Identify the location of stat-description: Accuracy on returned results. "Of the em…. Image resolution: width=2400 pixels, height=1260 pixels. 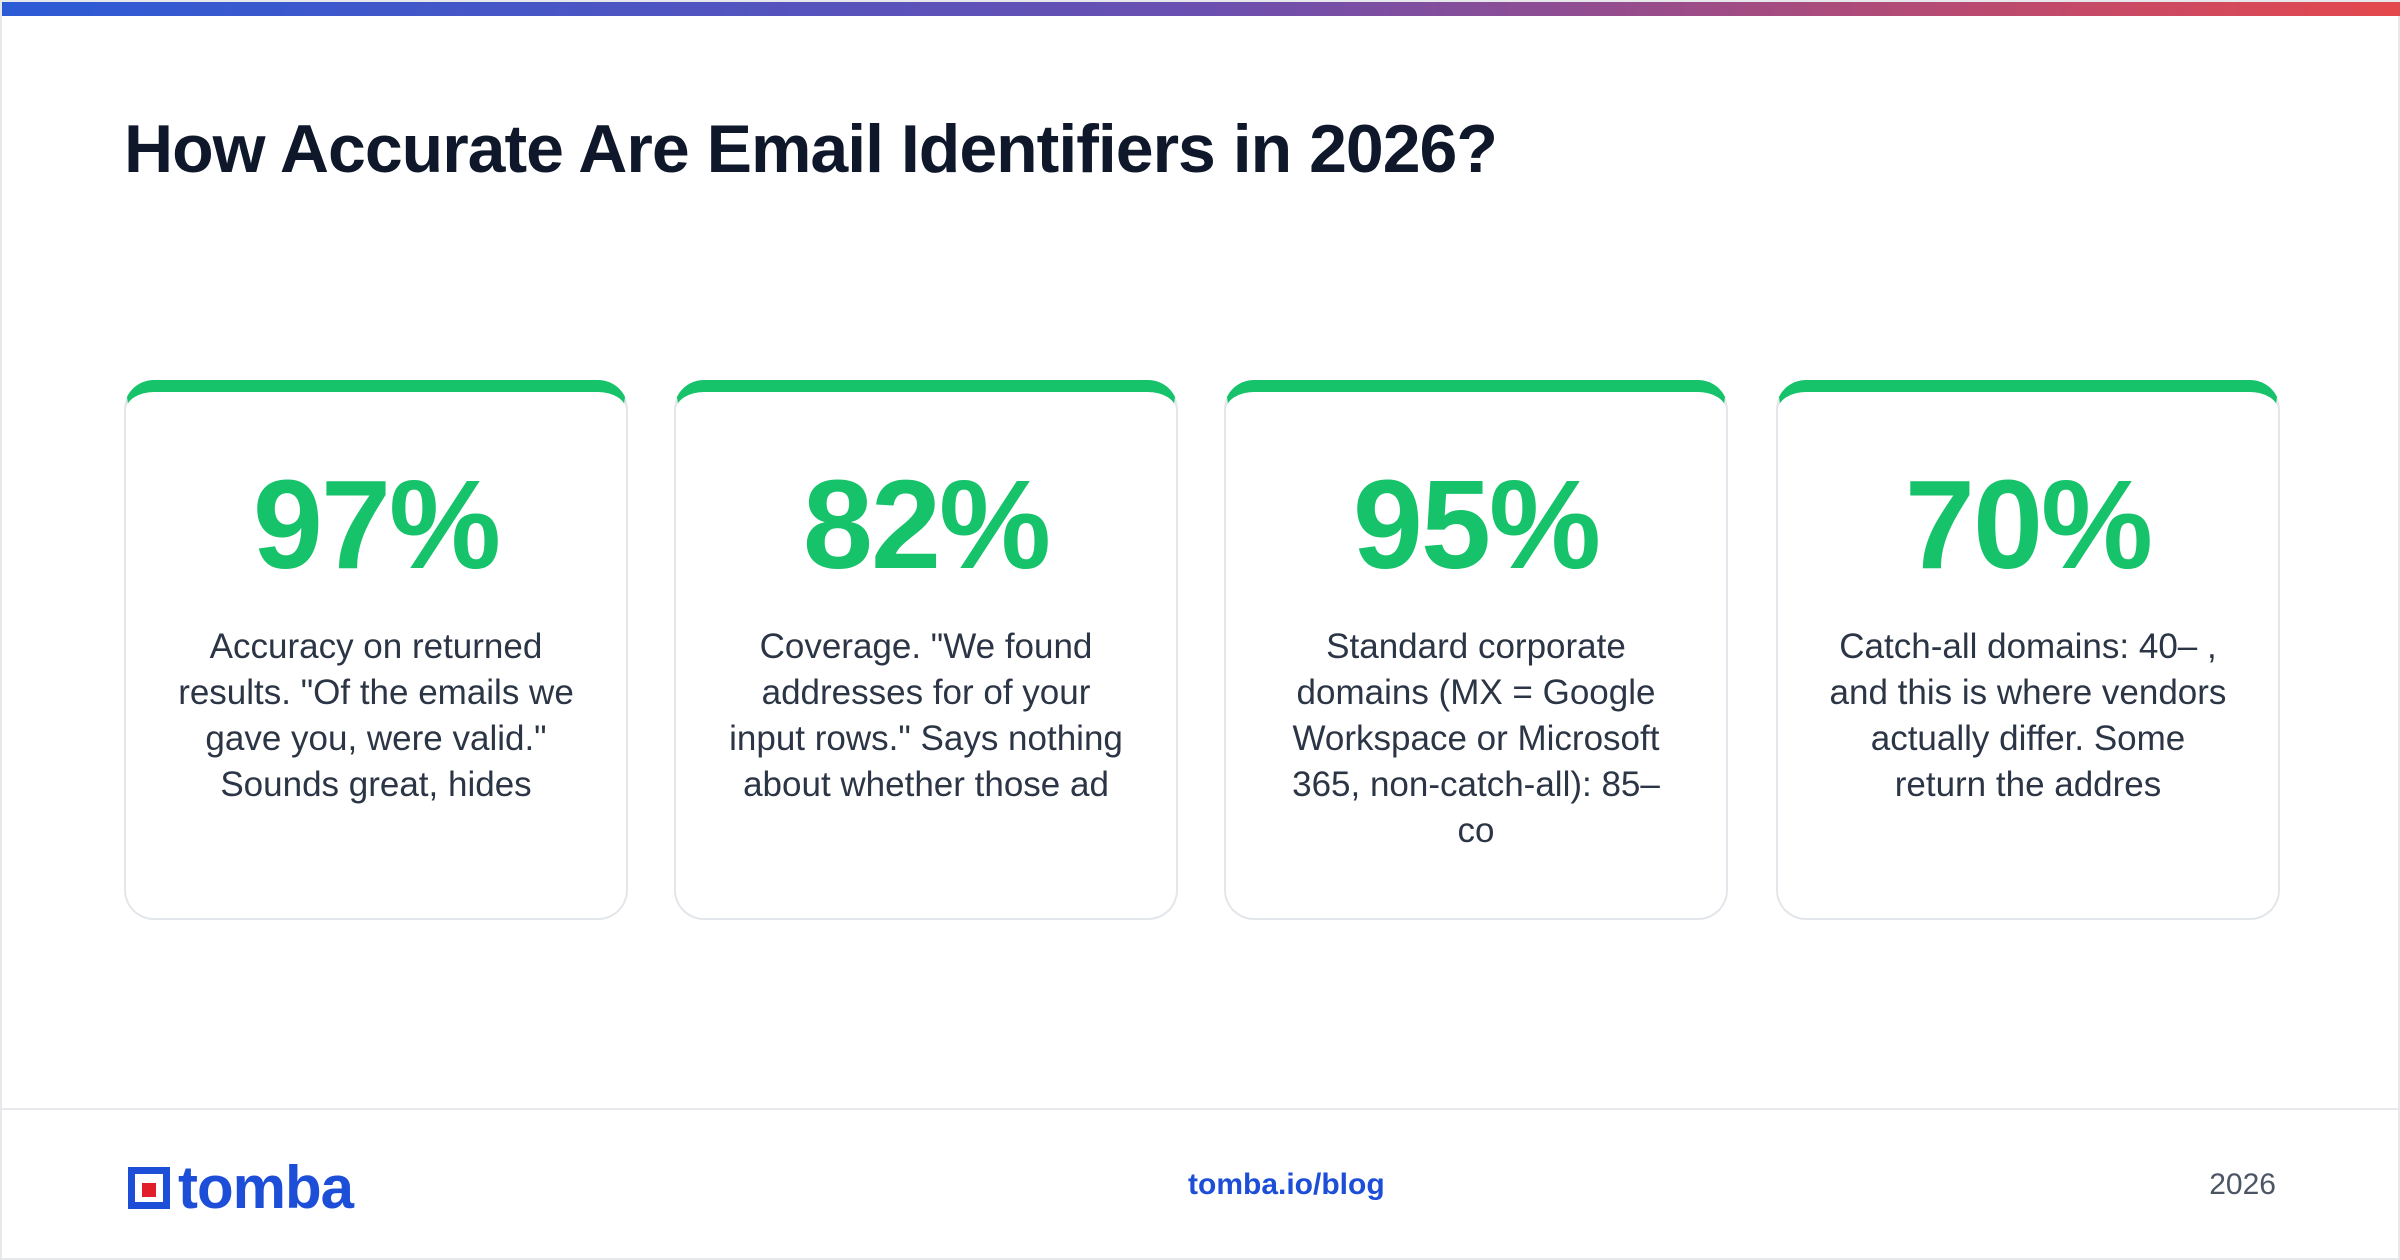
(376, 715).